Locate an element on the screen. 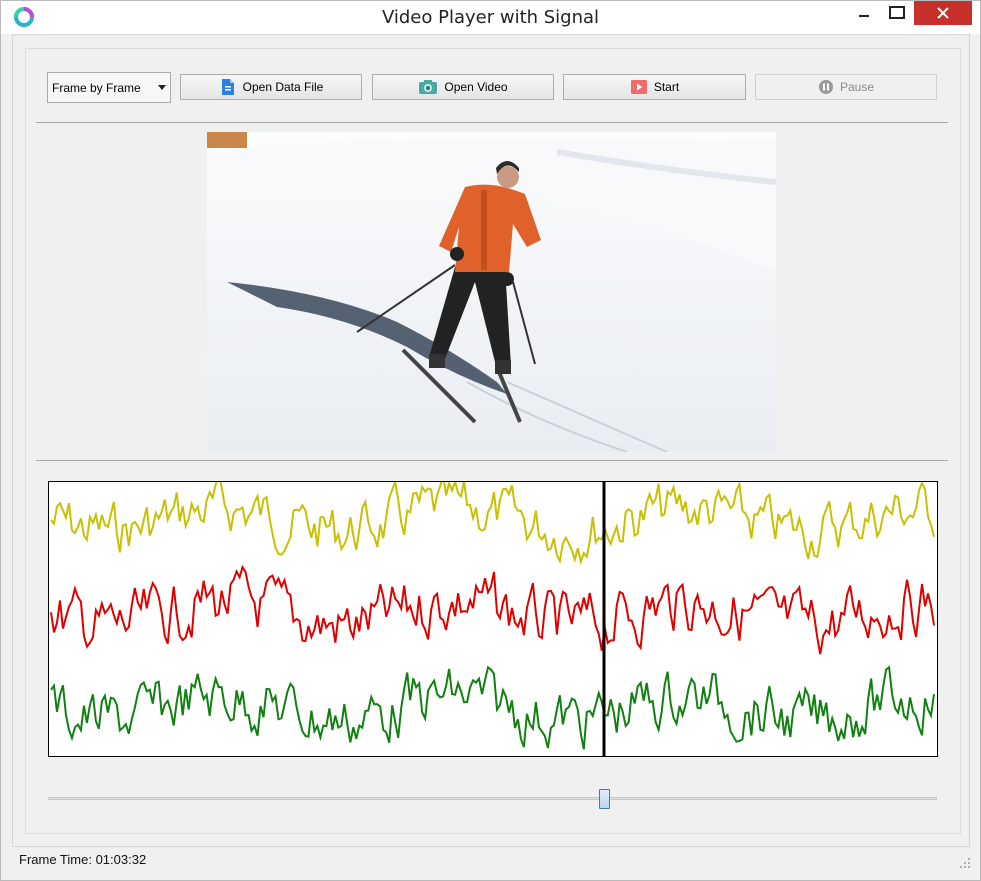 This screenshot has height=881, width=981. data-file-icon is located at coordinates (227, 87).